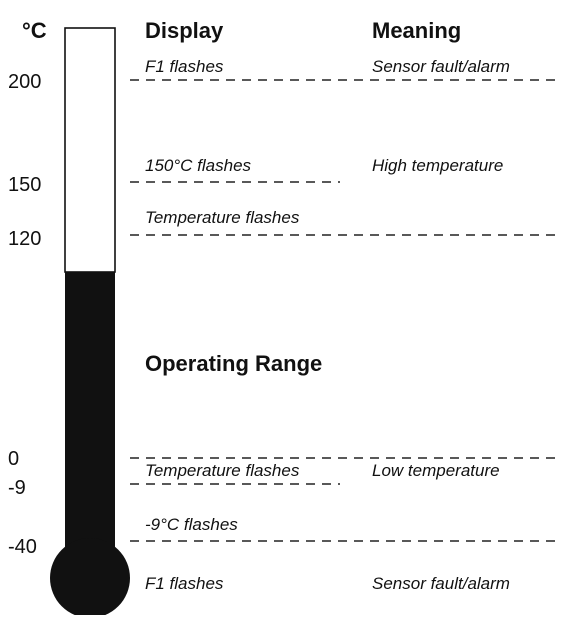  I want to click on scale-label: 120, so click(24, 239).